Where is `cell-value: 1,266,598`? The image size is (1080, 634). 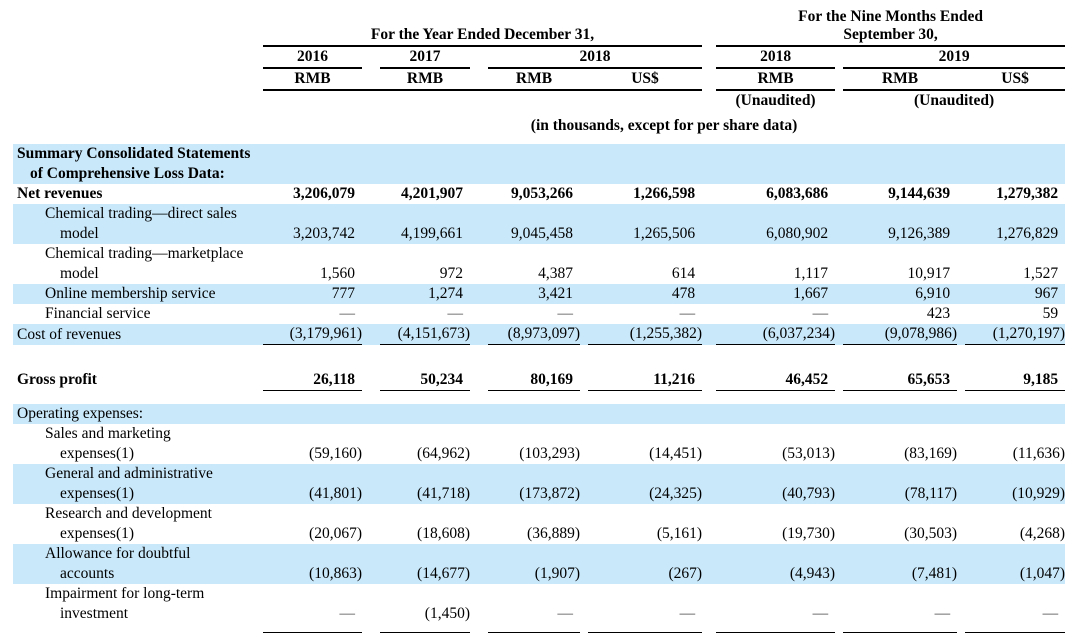
cell-value: 1,266,598 is located at coordinates (664, 193).